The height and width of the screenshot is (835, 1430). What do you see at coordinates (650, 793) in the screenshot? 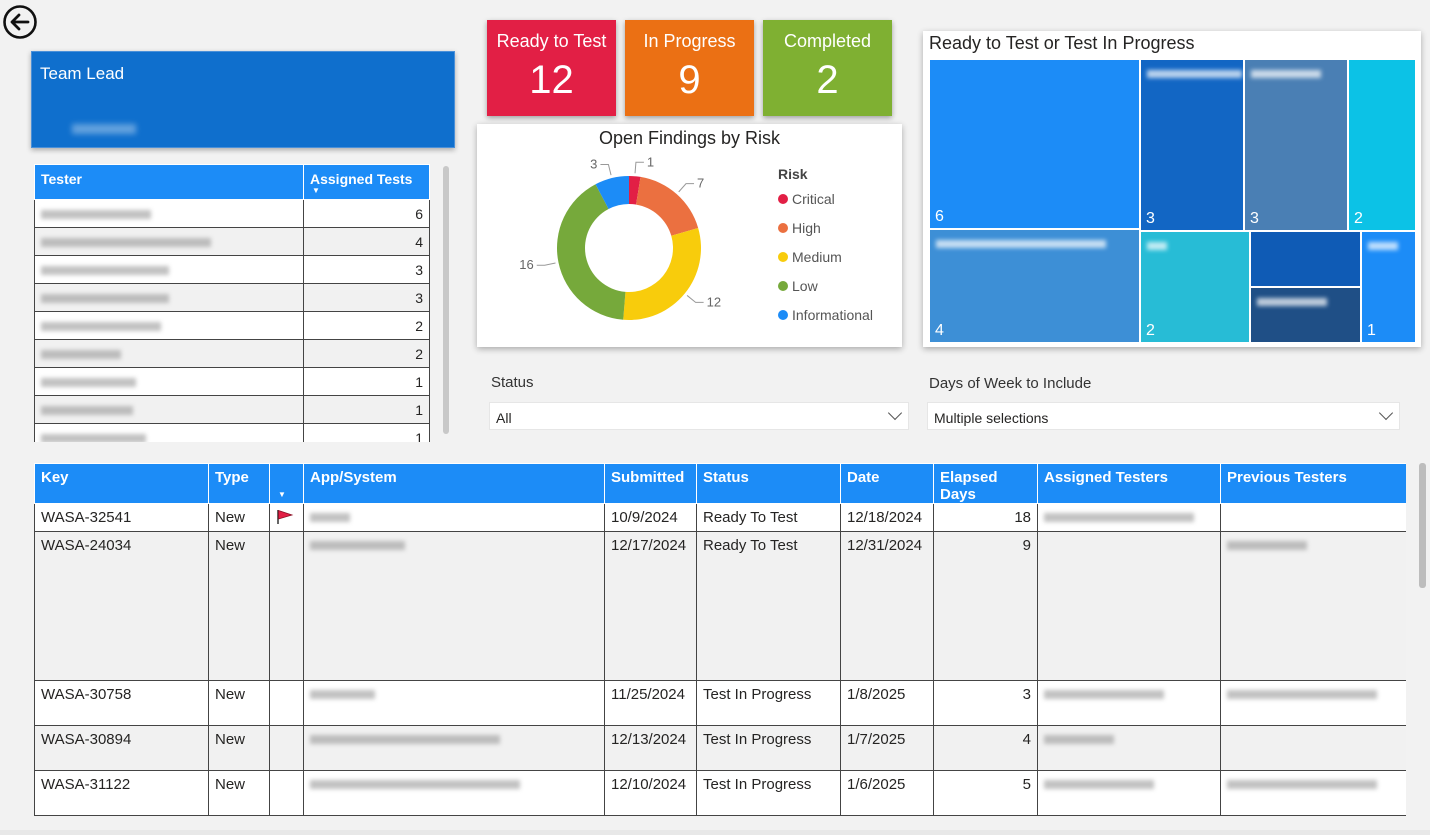
I see `submitted-cell: 12/10/2024` at bounding box center [650, 793].